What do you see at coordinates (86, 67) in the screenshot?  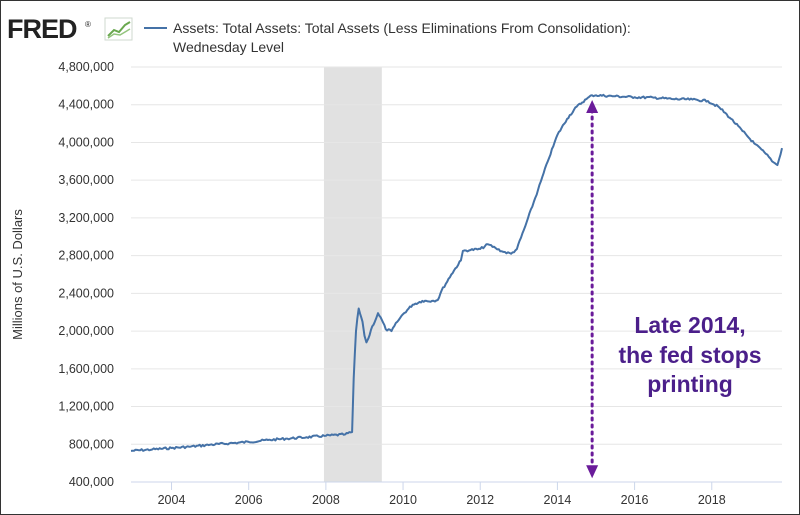 I see `y-tick-label: 4,800,000` at bounding box center [86, 67].